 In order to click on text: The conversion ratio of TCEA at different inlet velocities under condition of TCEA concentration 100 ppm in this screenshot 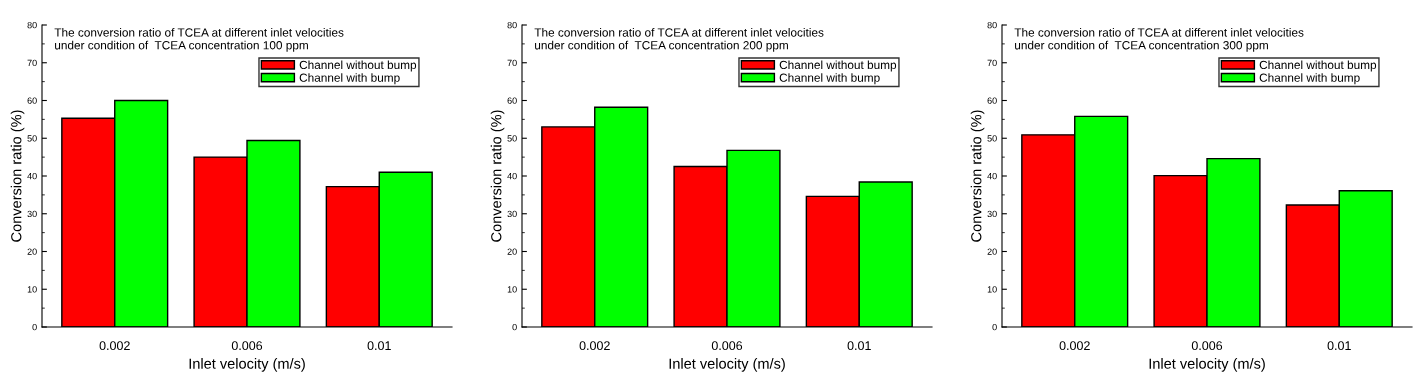, I will do `click(199, 40)`.